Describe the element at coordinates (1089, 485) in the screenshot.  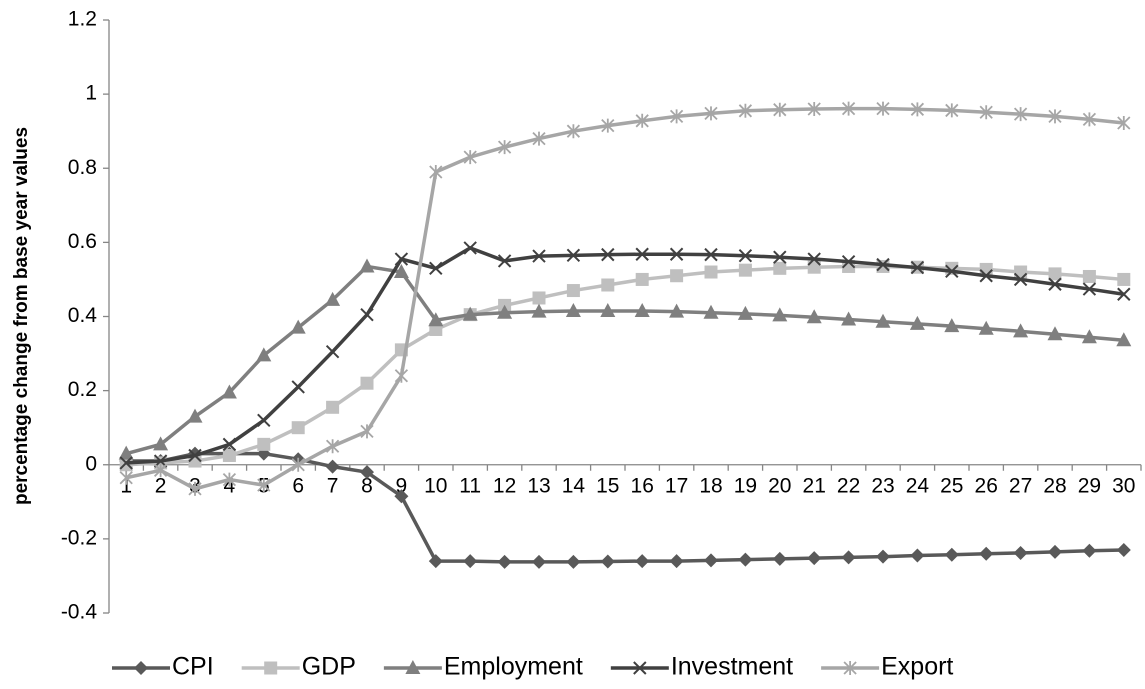
I see `x-tick-label: 29` at that location.